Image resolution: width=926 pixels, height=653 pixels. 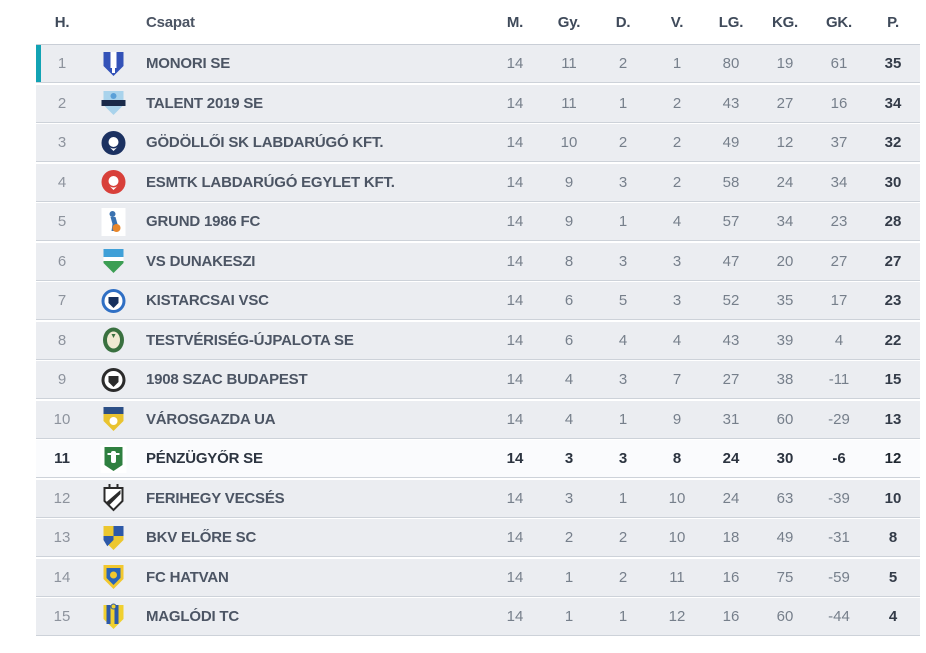 I want to click on goals-for-cell: 80, so click(x=731, y=63).